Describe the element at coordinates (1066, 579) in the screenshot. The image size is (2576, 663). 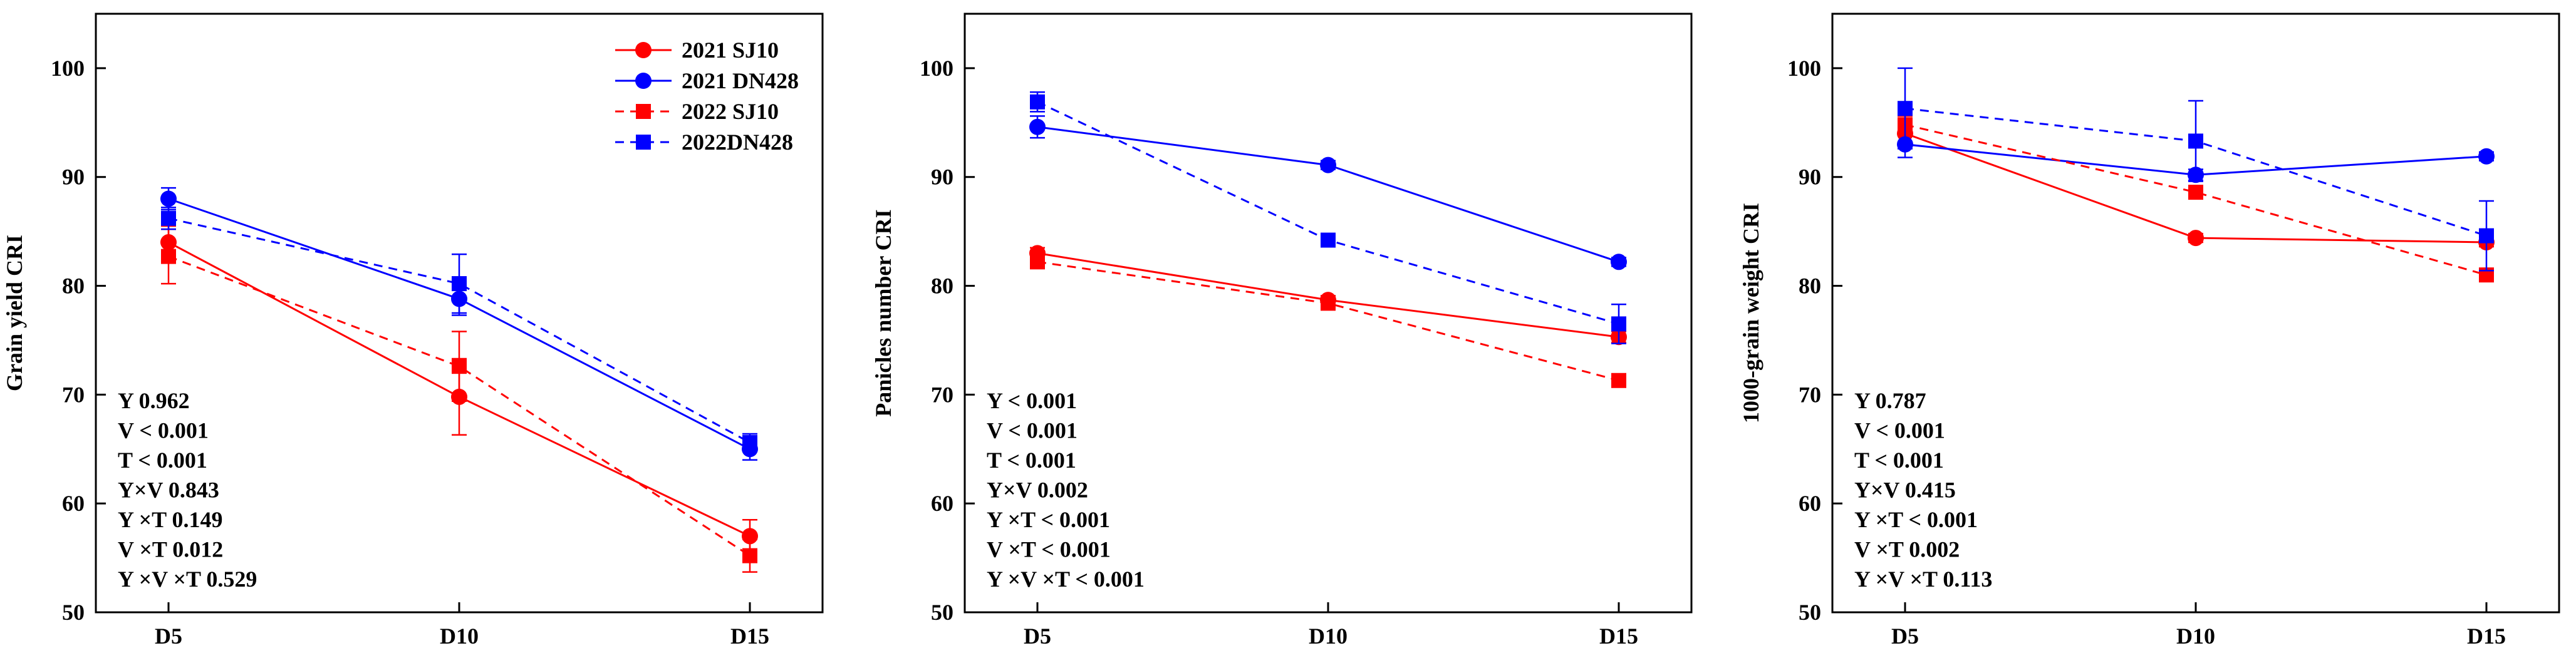
I see `stat-line: Y ×V ×T < 0.001` at that location.